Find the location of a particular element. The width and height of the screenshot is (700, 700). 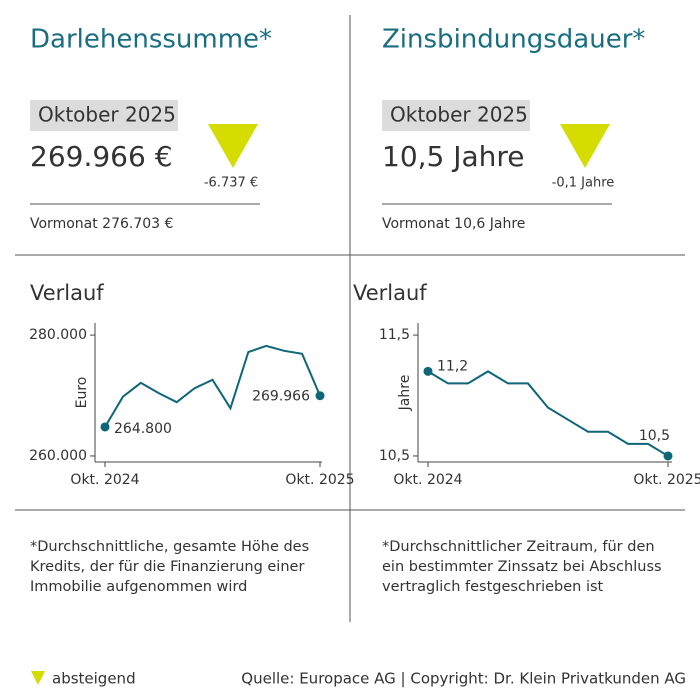

panel-title: Zinsbindungsdauer* is located at coordinates (513, 40).